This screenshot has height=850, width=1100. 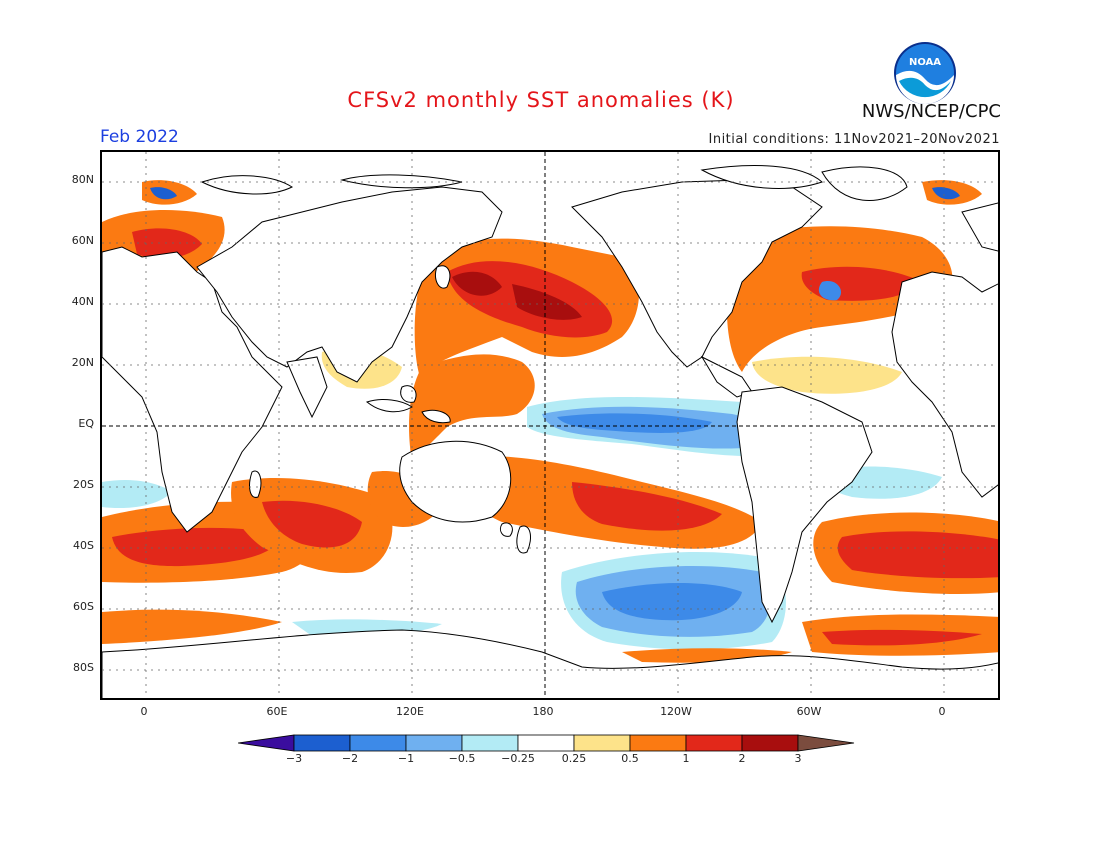 I want to click on lon-label-60e: 60E, so click(x=277, y=711).